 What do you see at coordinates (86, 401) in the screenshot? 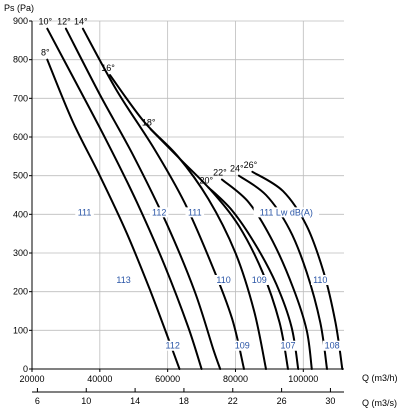
I see `x2-tick-label: 10` at bounding box center [86, 401].